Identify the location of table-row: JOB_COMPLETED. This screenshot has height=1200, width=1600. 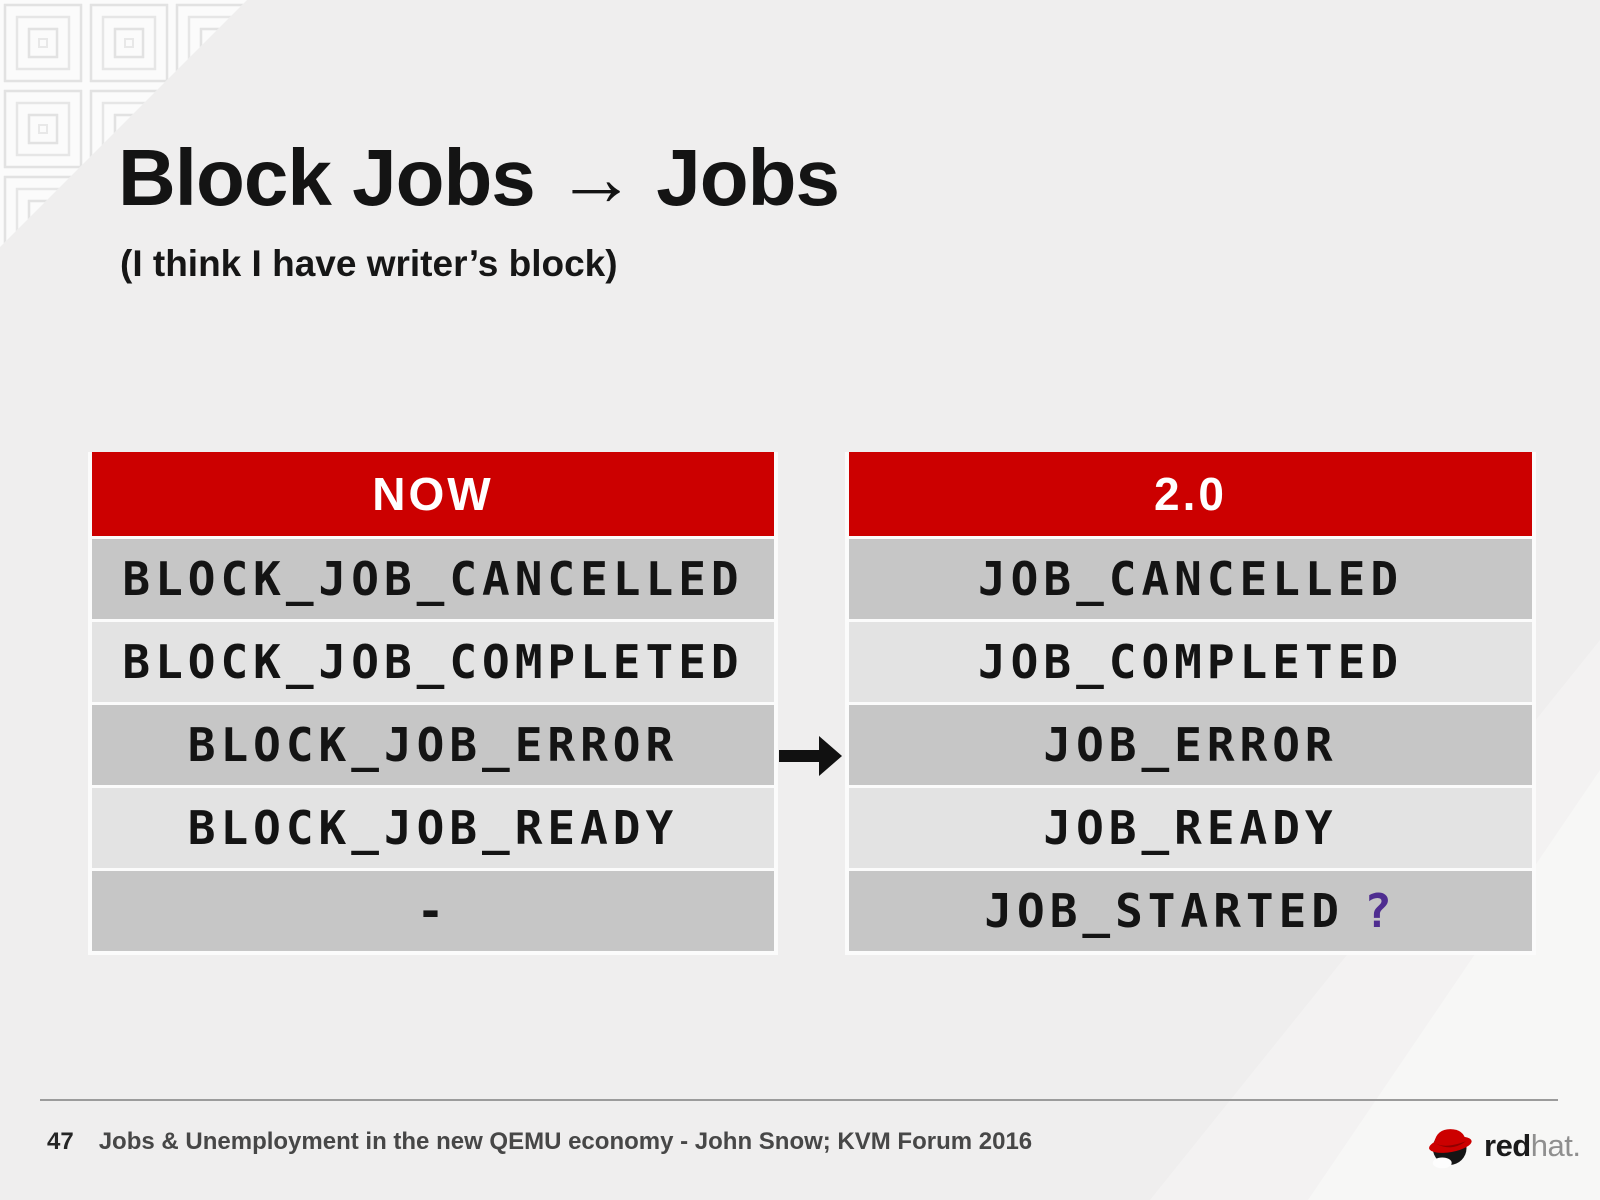
(1190, 662).